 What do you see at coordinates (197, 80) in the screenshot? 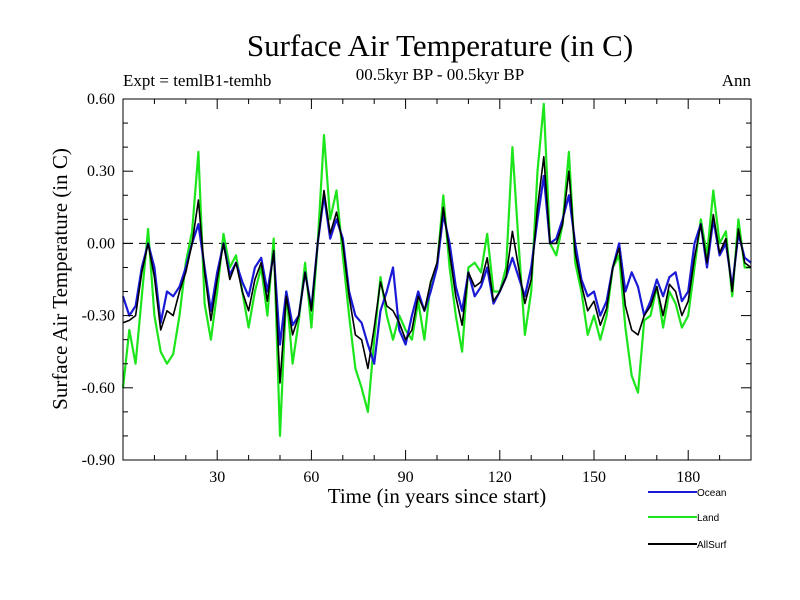
I see `experiment-label: Expt = temlB1-temhb` at bounding box center [197, 80].